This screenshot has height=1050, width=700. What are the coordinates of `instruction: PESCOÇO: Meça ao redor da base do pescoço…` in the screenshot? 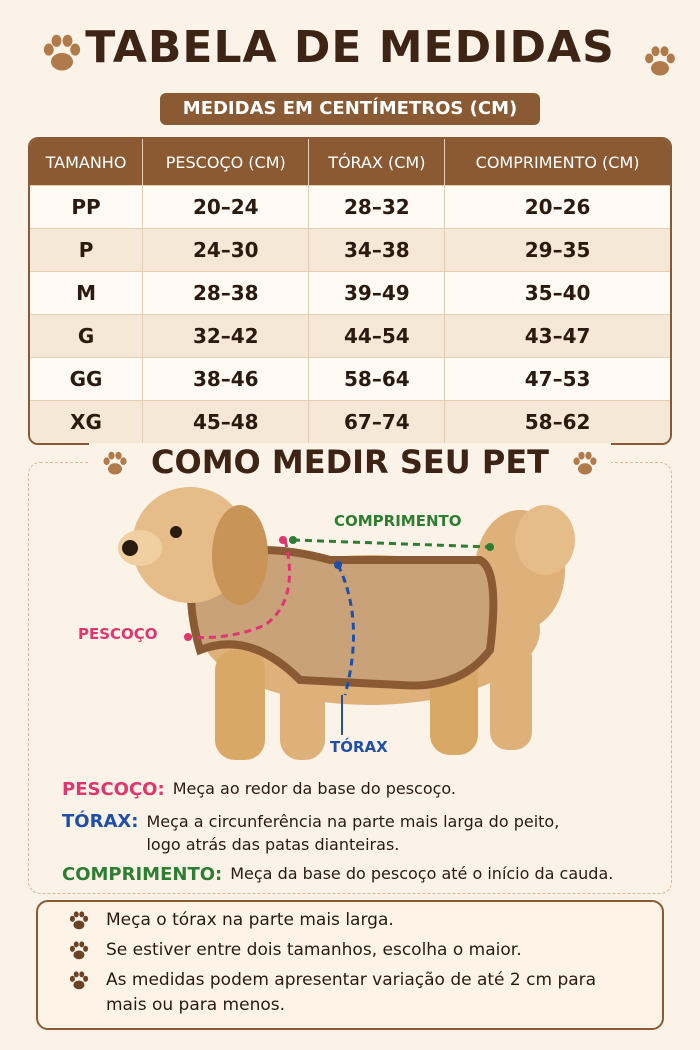 It's located at (259, 789).